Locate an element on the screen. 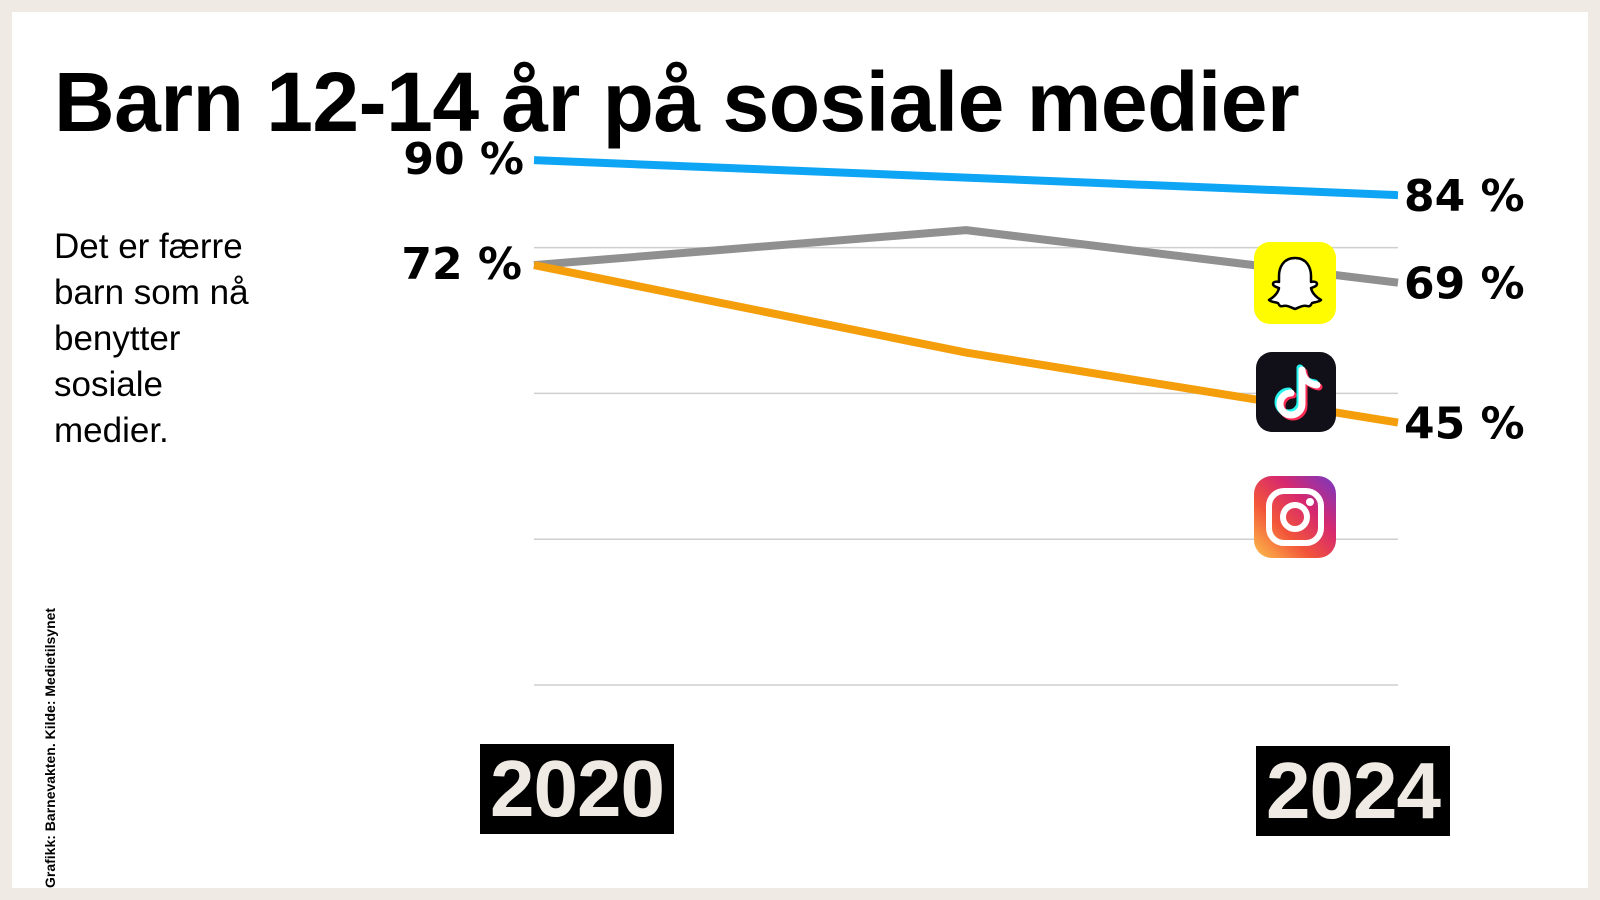 The image size is (1600, 900). tiktok-icon is located at coordinates (1296, 392).